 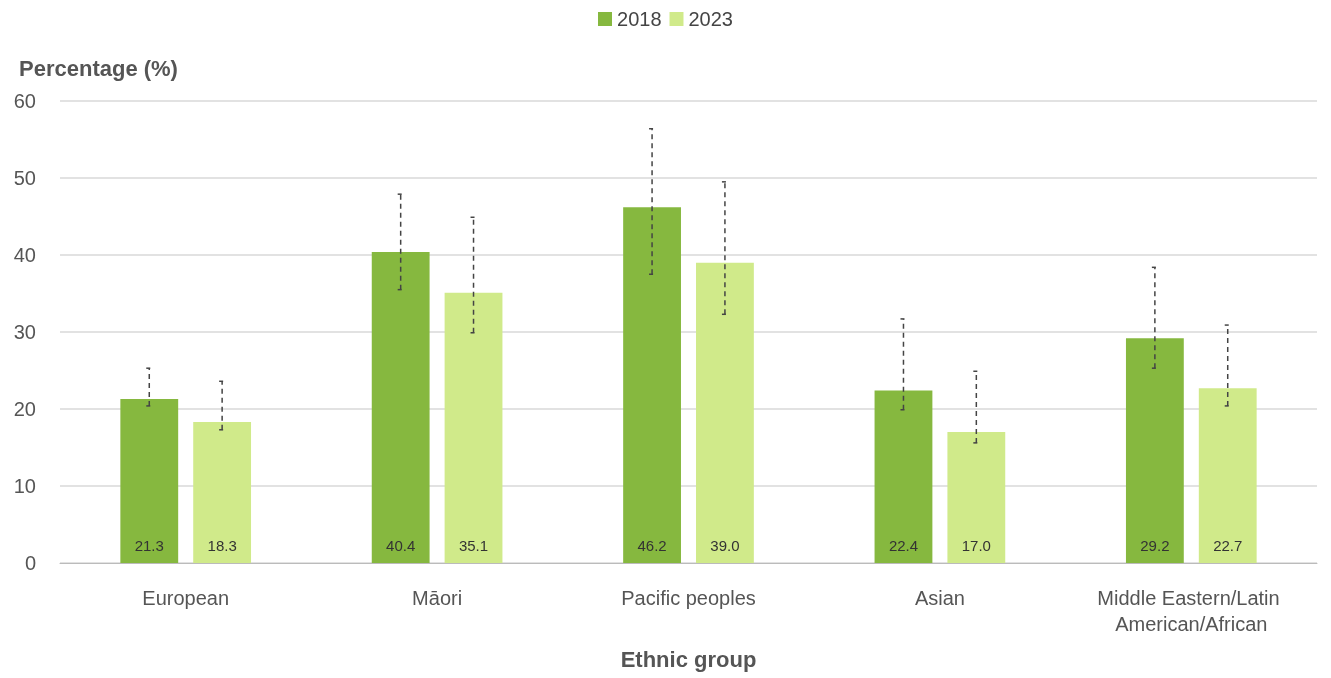 What do you see at coordinates (24, 101) in the screenshot?
I see `y-tick-label: 60` at bounding box center [24, 101].